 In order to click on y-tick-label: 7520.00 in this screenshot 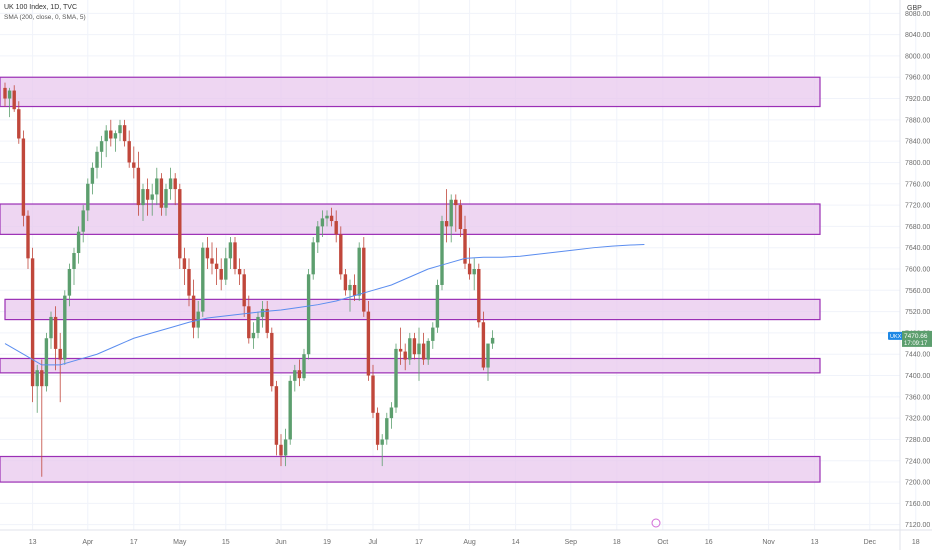, I will do `click(917, 312)`.